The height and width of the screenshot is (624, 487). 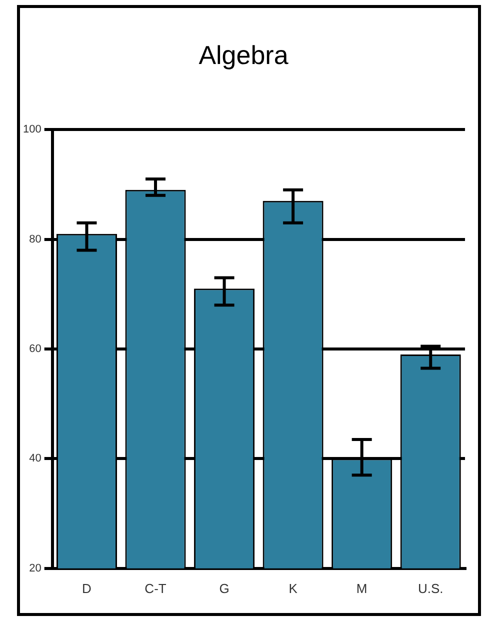 I want to click on x-tick-label: K, so click(x=293, y=588).